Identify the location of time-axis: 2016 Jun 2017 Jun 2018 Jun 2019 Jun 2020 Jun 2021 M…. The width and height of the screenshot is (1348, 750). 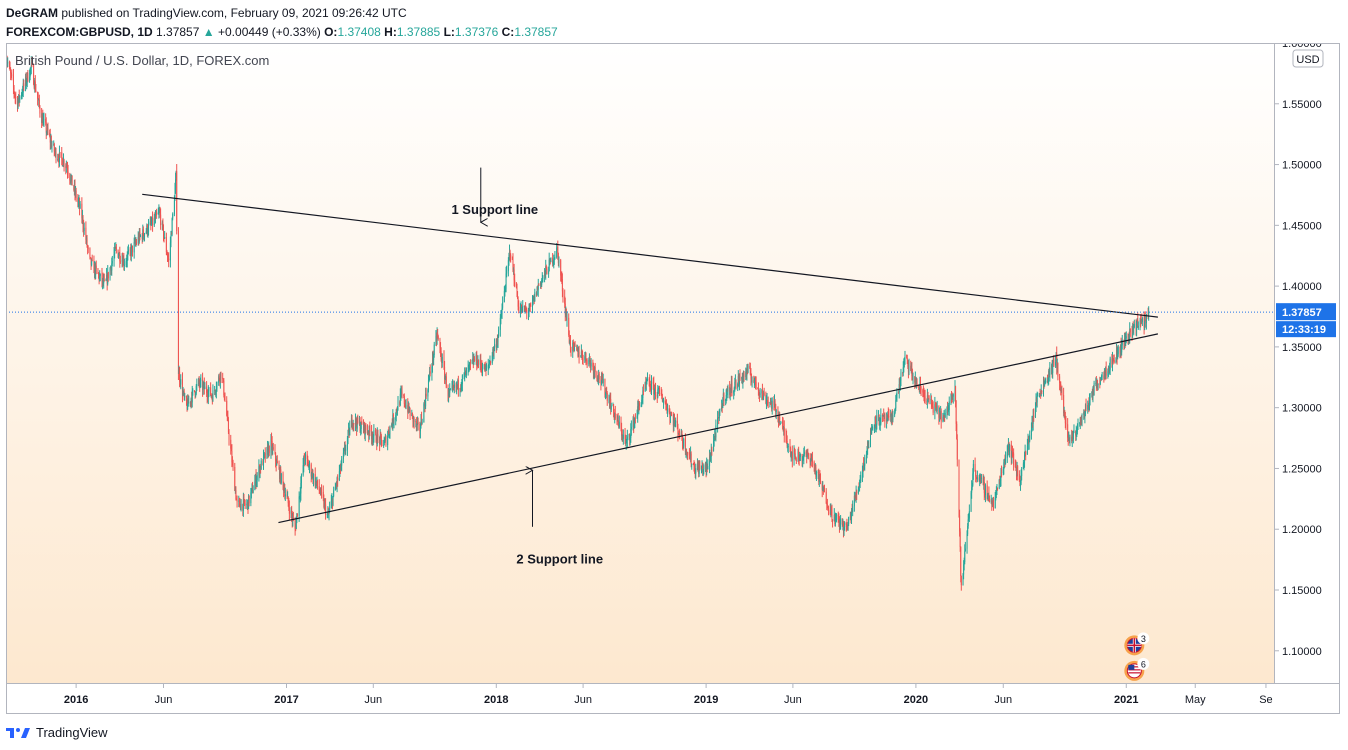
(668, 694).